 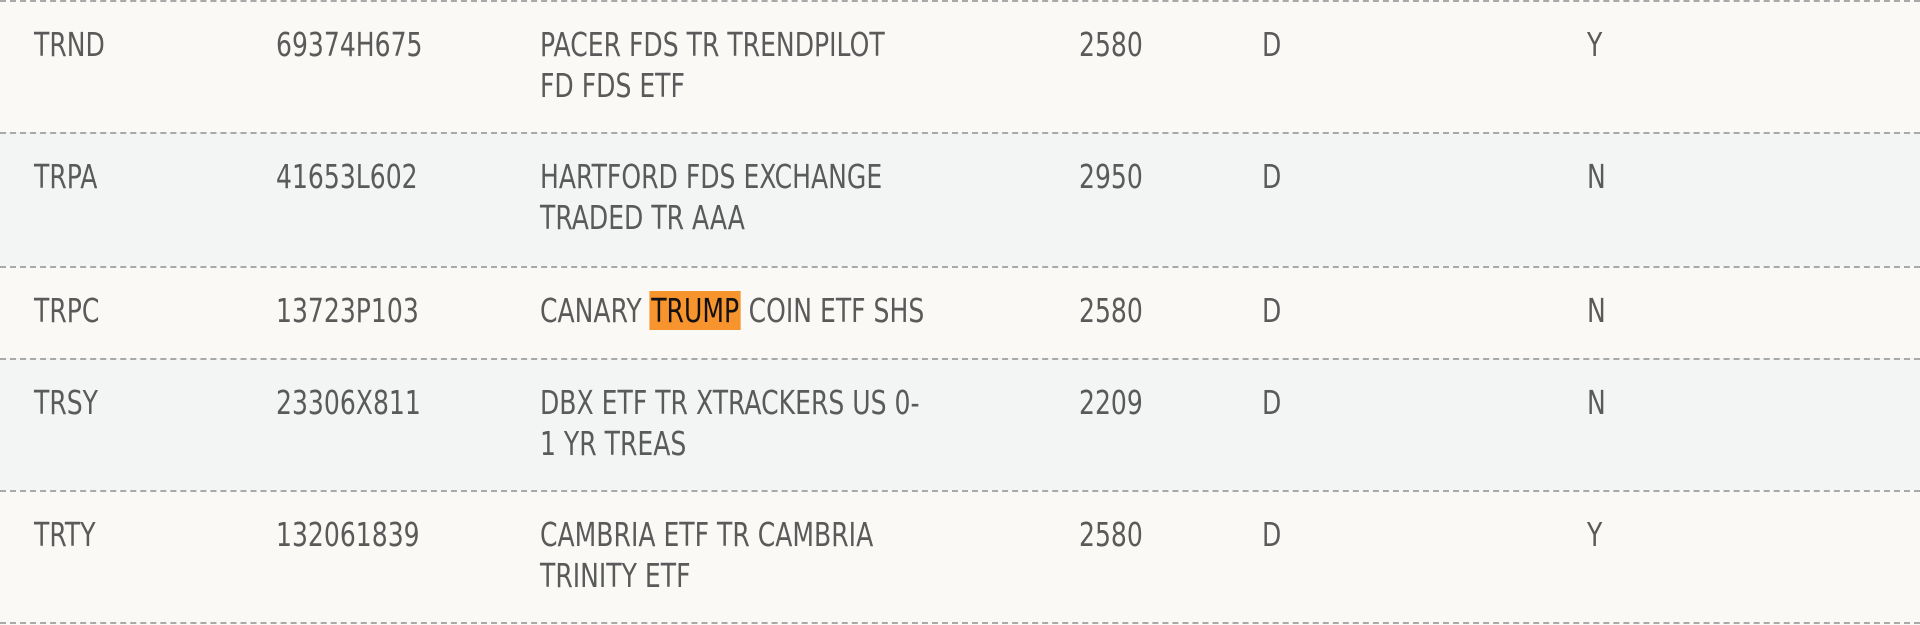 I want to click on name-cell: HARTFORD FDS EXCHANGE TRADED TR AAA, so click(x=765, y=197).